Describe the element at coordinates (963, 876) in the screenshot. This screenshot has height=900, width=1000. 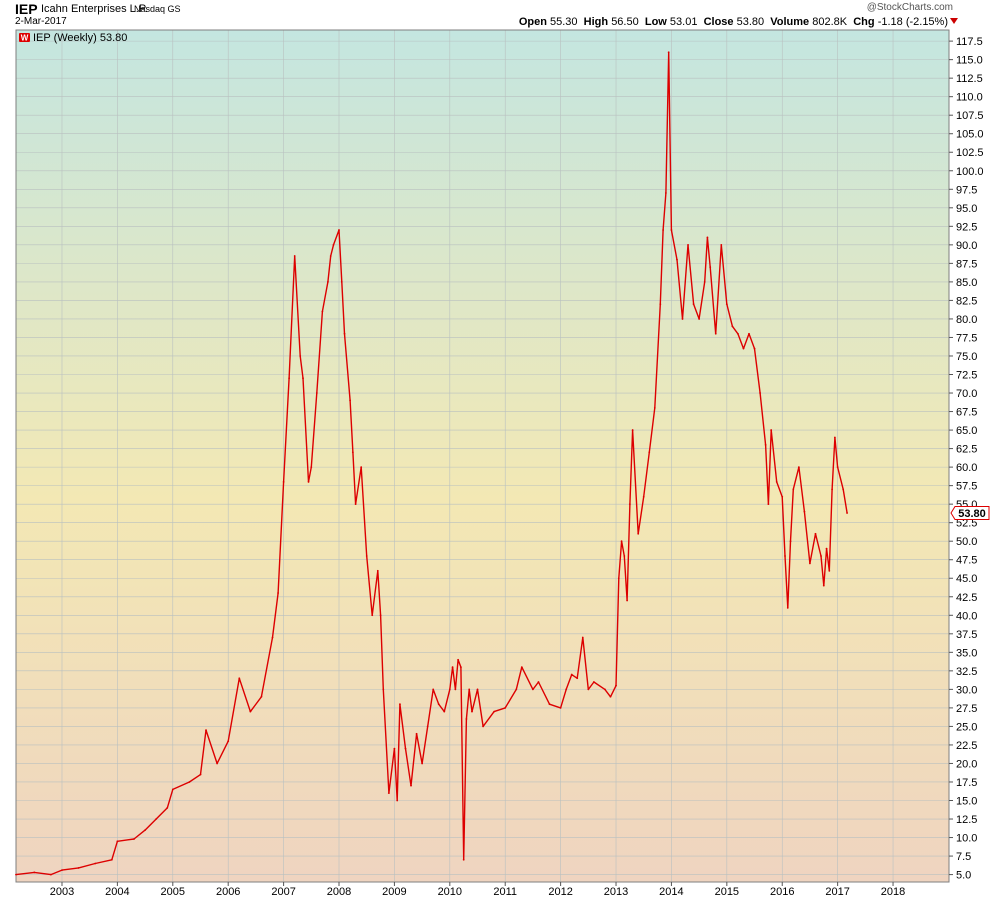
I see `y-tick-label: 5.0` at that location.